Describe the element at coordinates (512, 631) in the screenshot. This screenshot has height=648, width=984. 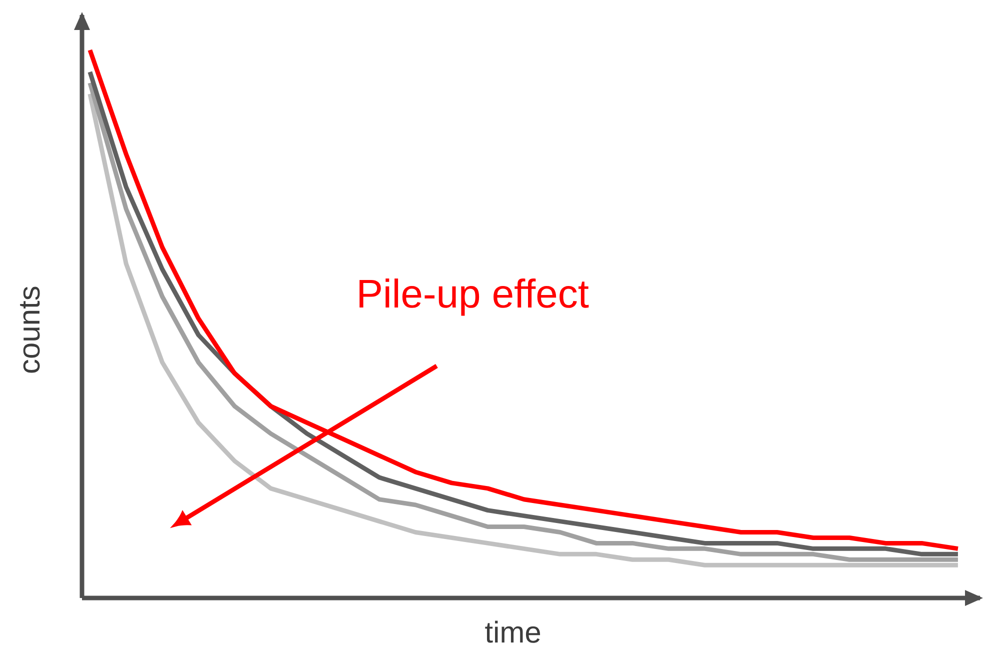
I see `x-axis-title: time` at that location.